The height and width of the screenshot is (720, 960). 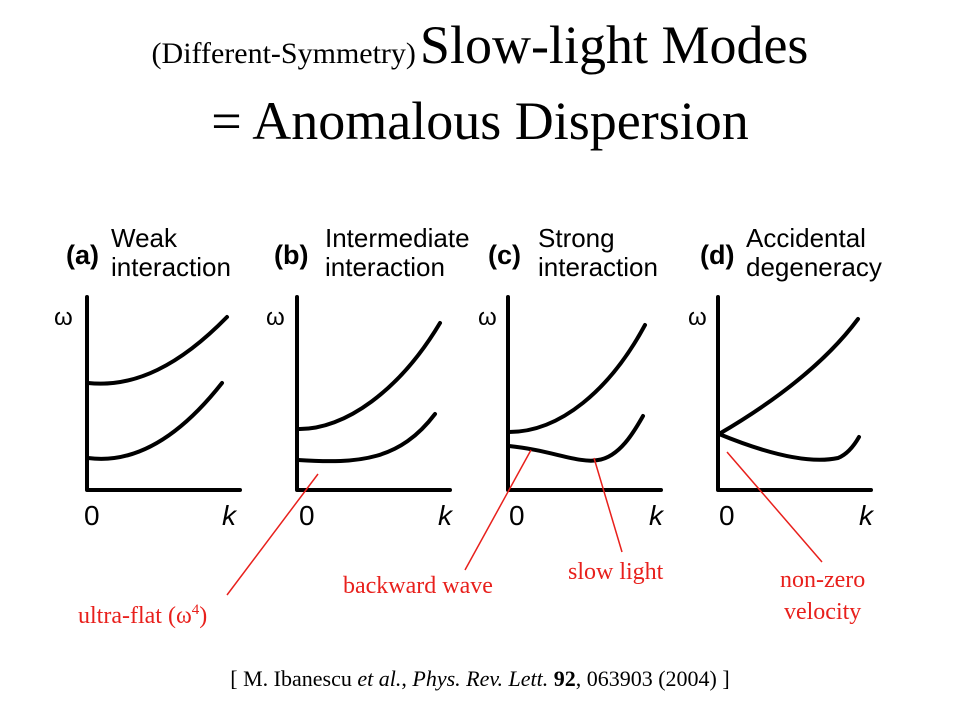 What do you see at coordinates (63, 317) in the screenshot?
I see `panel-a-omega-label: ω` at bounding box center [63, 317].